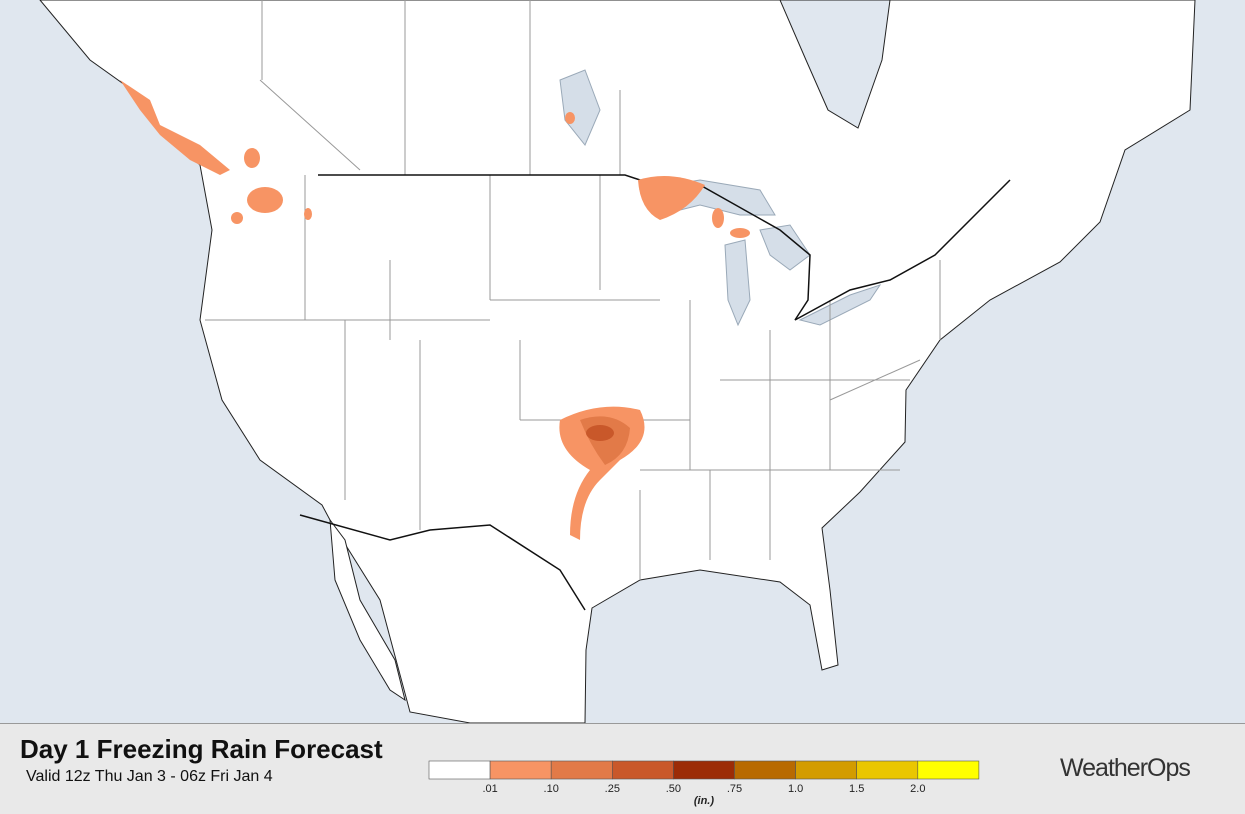  What do you see at coordinates (704, 783) in the screenshot?
I see `legend: .01 .10 .25 .50 .75 1.0 1.5 2.0 (in.)` at bounding box center [704, 783].